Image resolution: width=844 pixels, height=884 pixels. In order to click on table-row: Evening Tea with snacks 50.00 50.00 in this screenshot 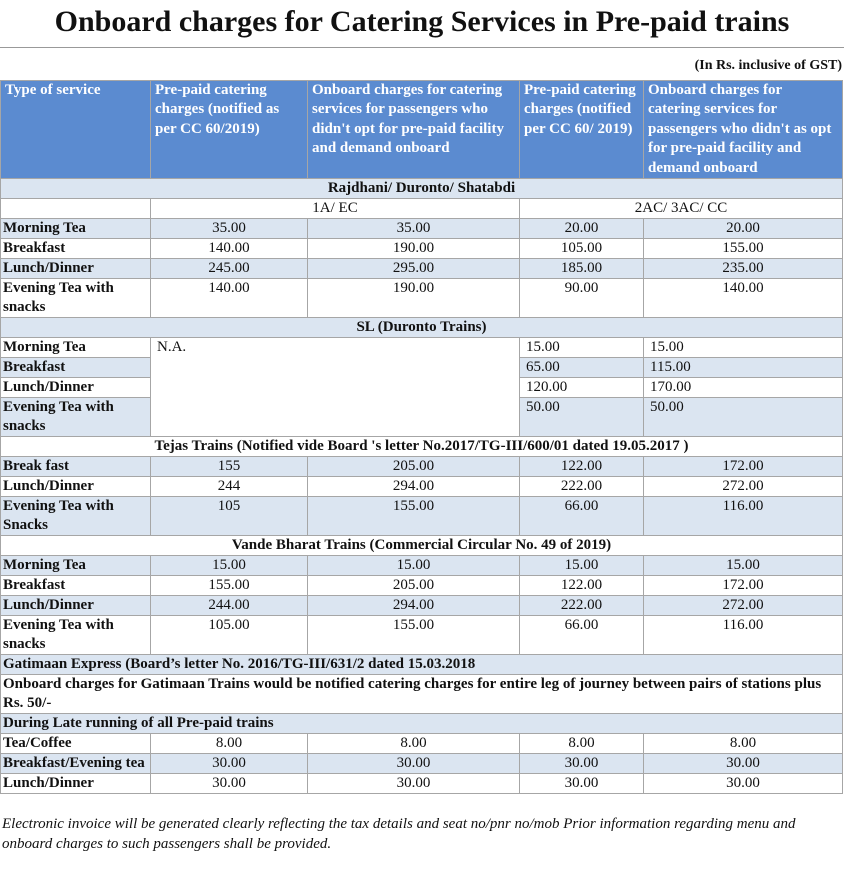, I will do `click(421, 417)`.